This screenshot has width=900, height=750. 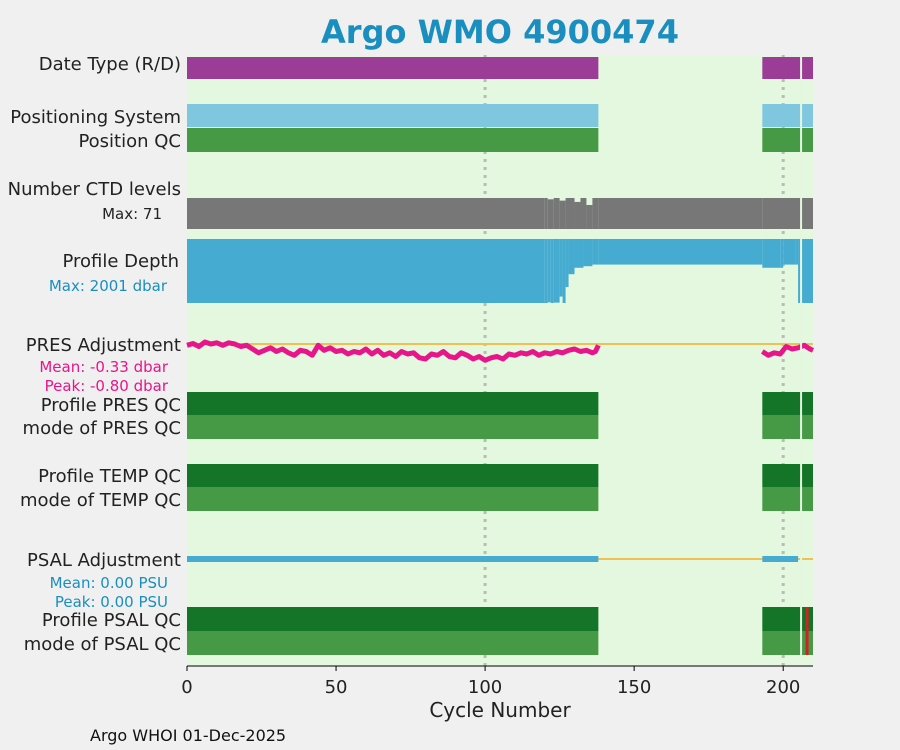 I want to click on x-tick-label-200: 200, so click(x=783, y=687).